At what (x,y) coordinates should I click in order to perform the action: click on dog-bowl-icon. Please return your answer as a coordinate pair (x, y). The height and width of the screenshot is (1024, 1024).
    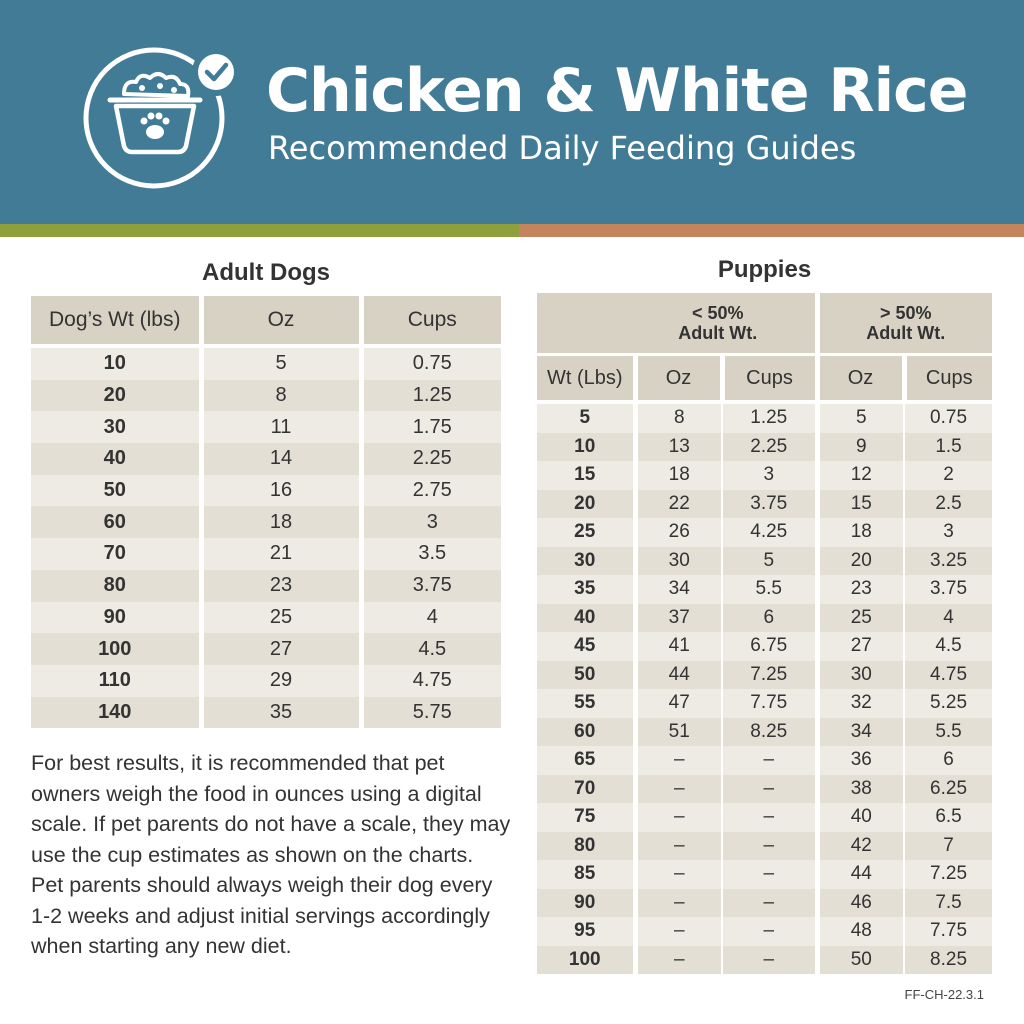
    Looking at the image, I should click on (161, 118).